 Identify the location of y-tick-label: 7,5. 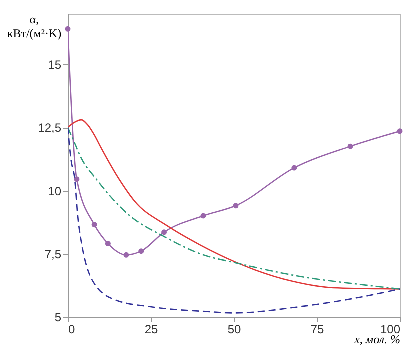
(53, 254).